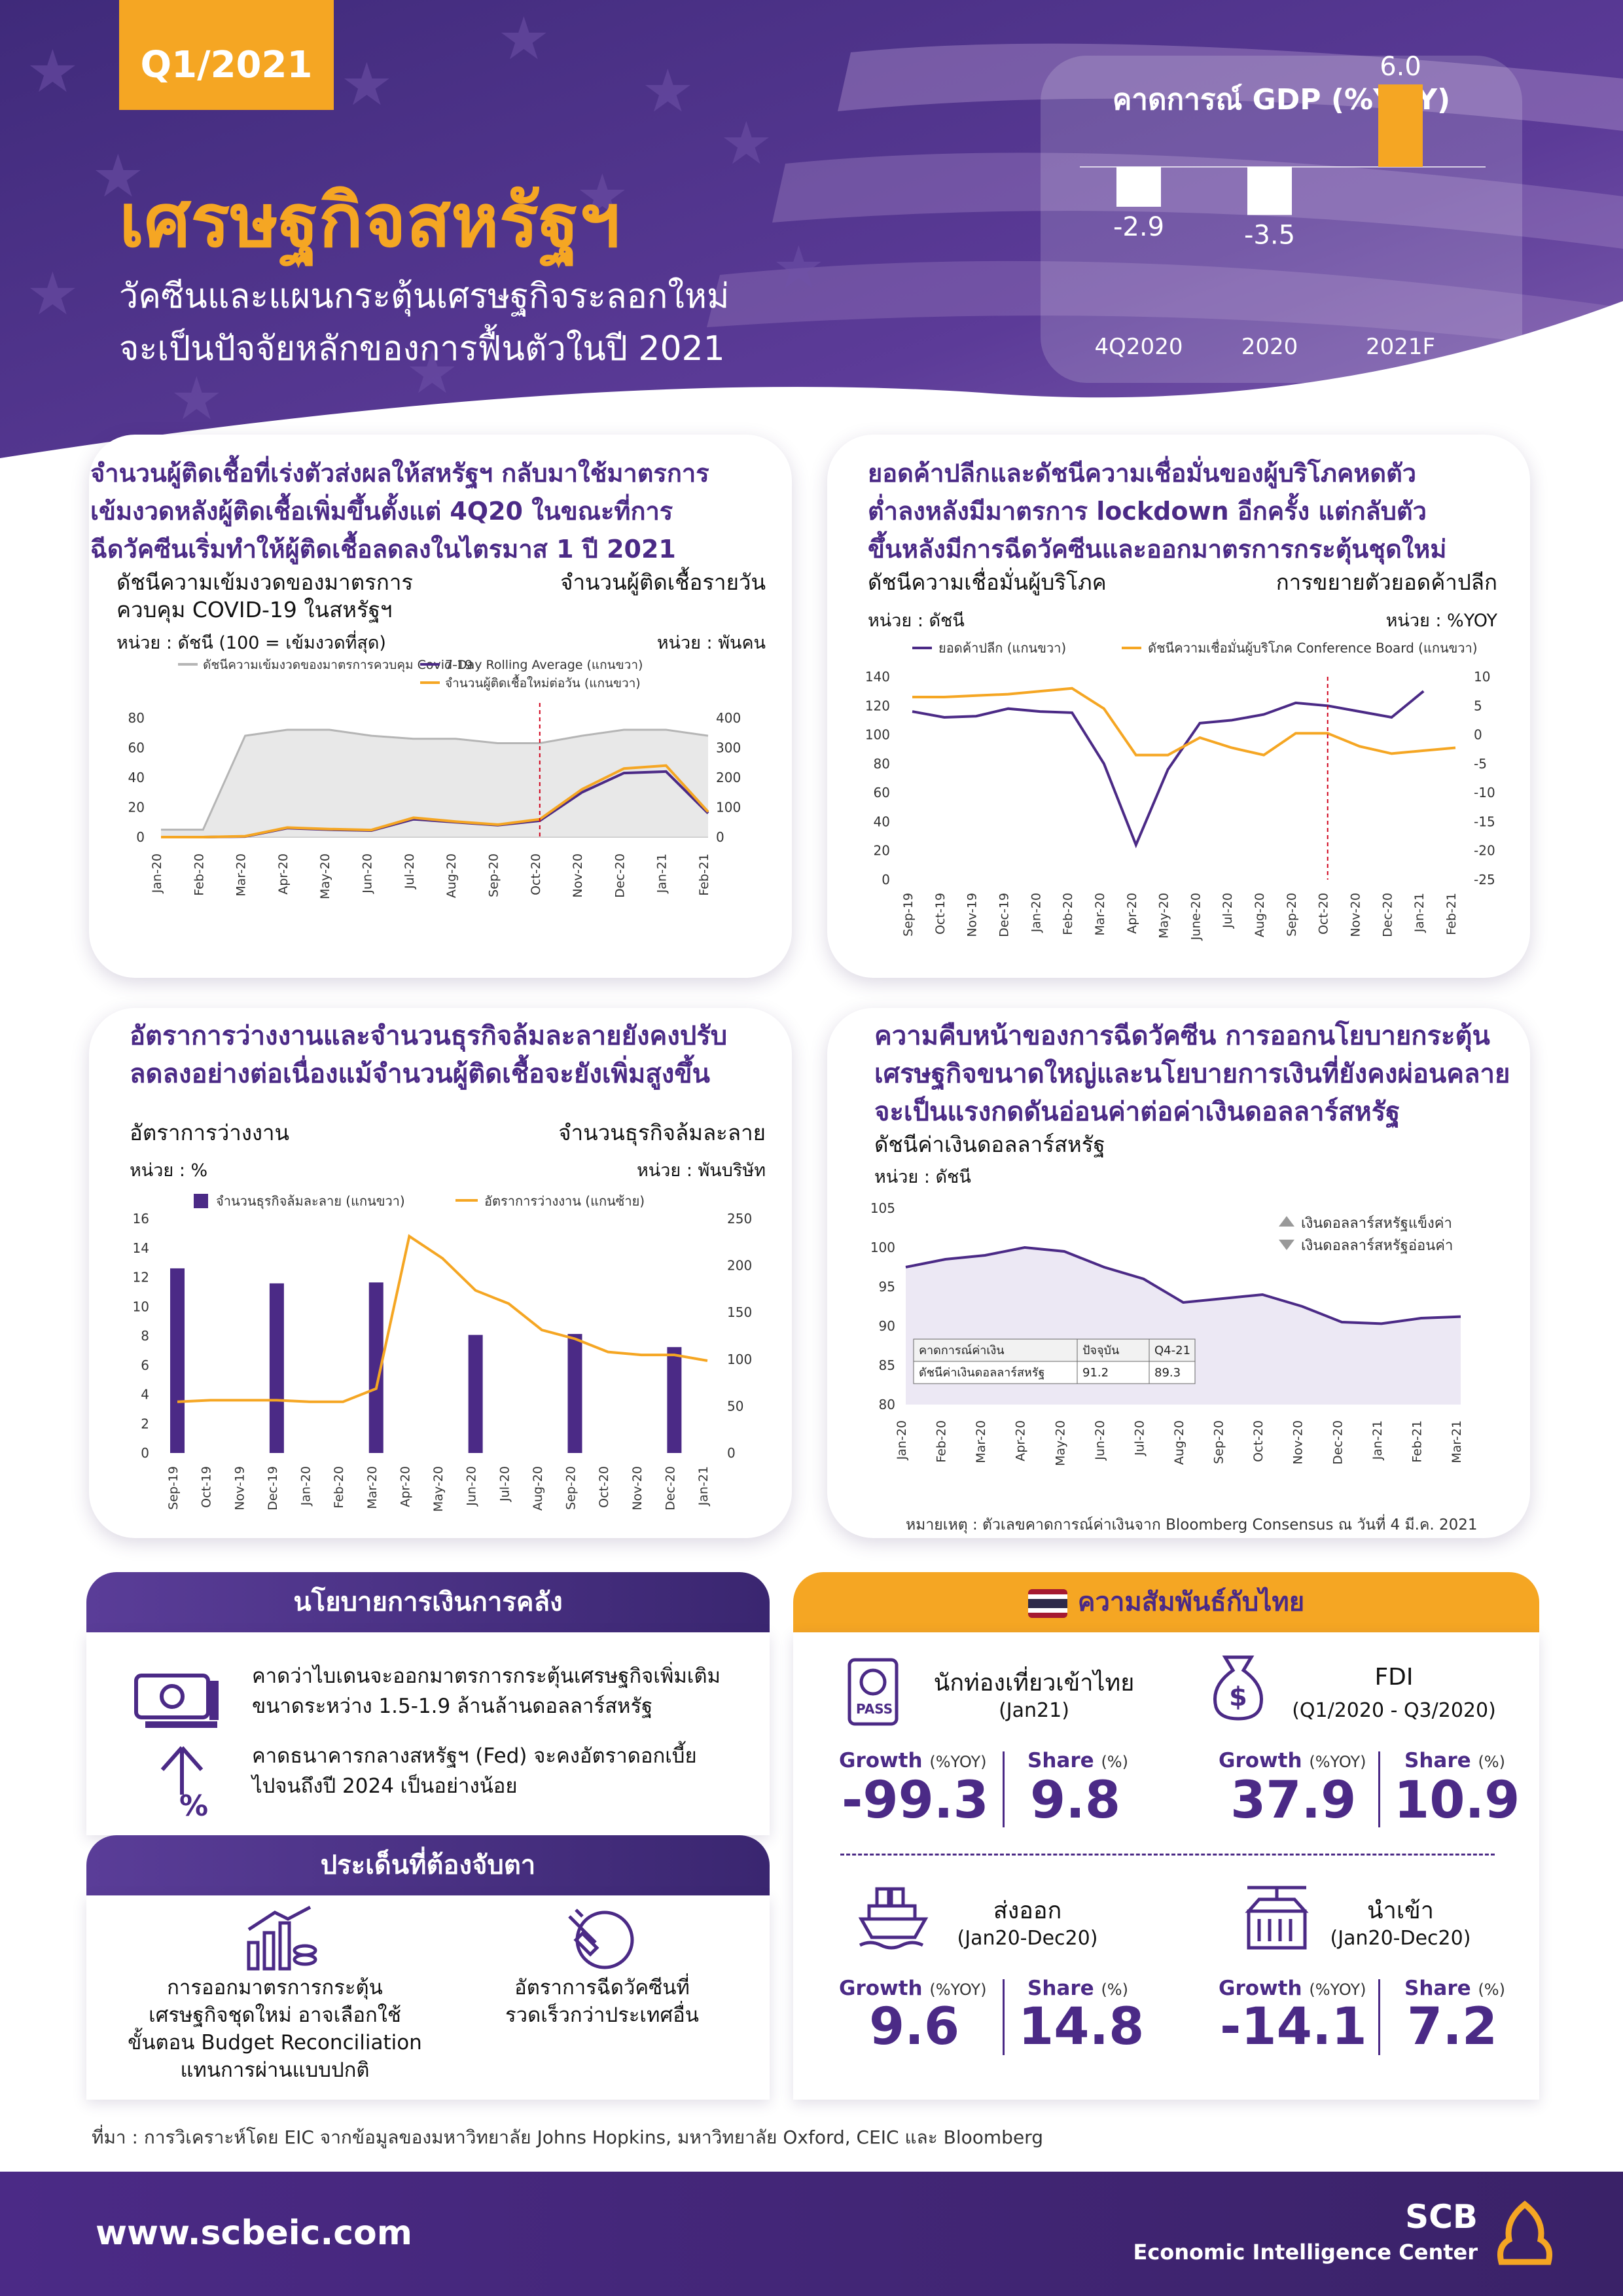 The width and height of the screenshot is (1623, 2296). What do you see at coordinates (251, 643) in the screenshot?
I see `covid-left-unit: หน่วย : ดัชนี (100 = เข้มงวดที่สุด)` at bounding box center [251, 643].